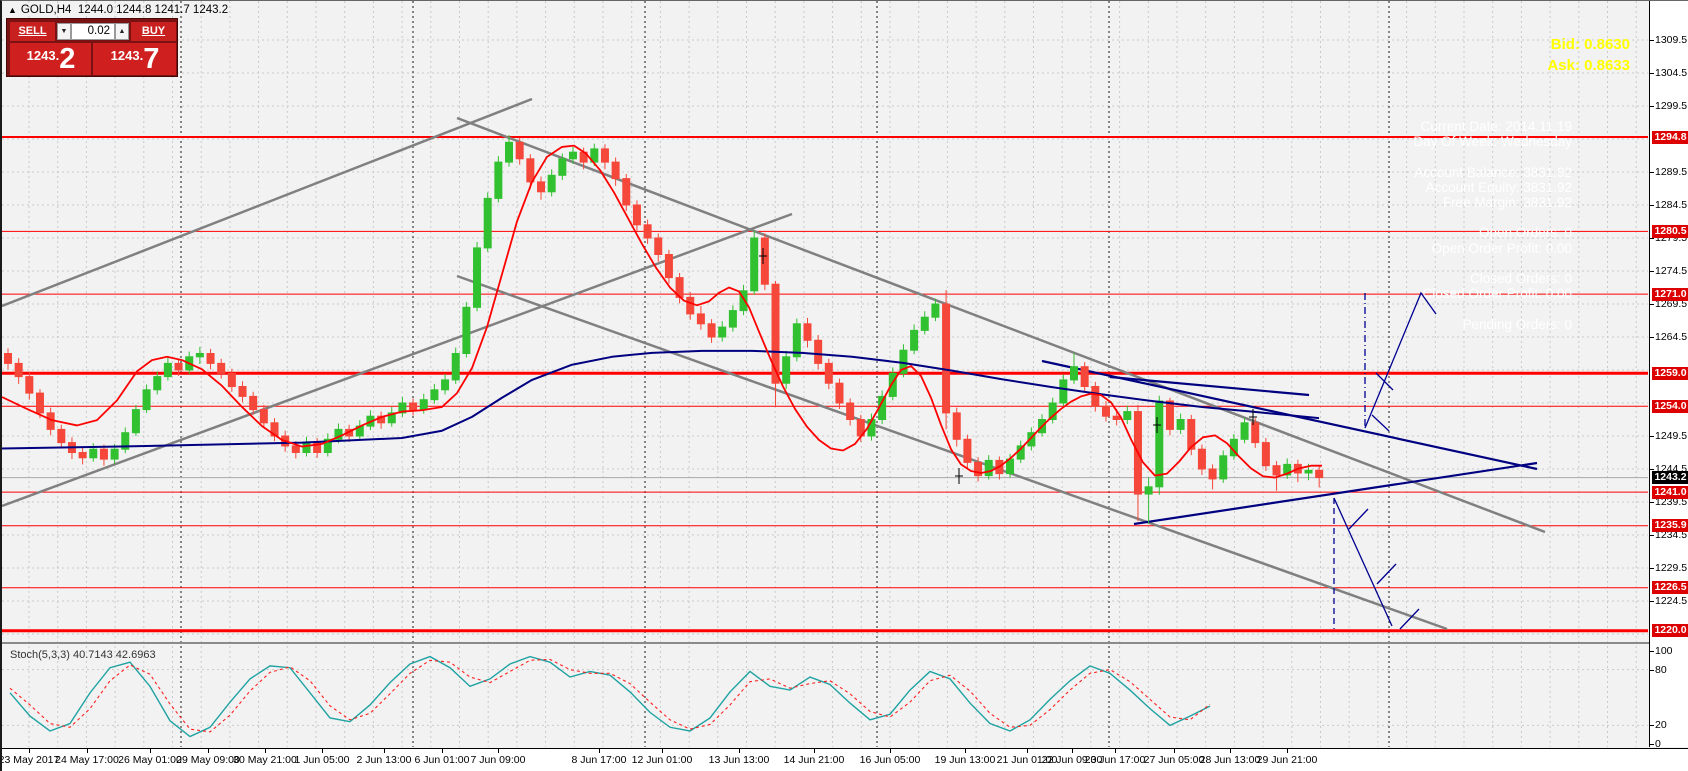 This screenshot has width=1688, height=771. What do you see at coordinates (1661, 725) in the screenshot?
I see `stoch-axis-label: 20` at bounding box center [1661, 725].